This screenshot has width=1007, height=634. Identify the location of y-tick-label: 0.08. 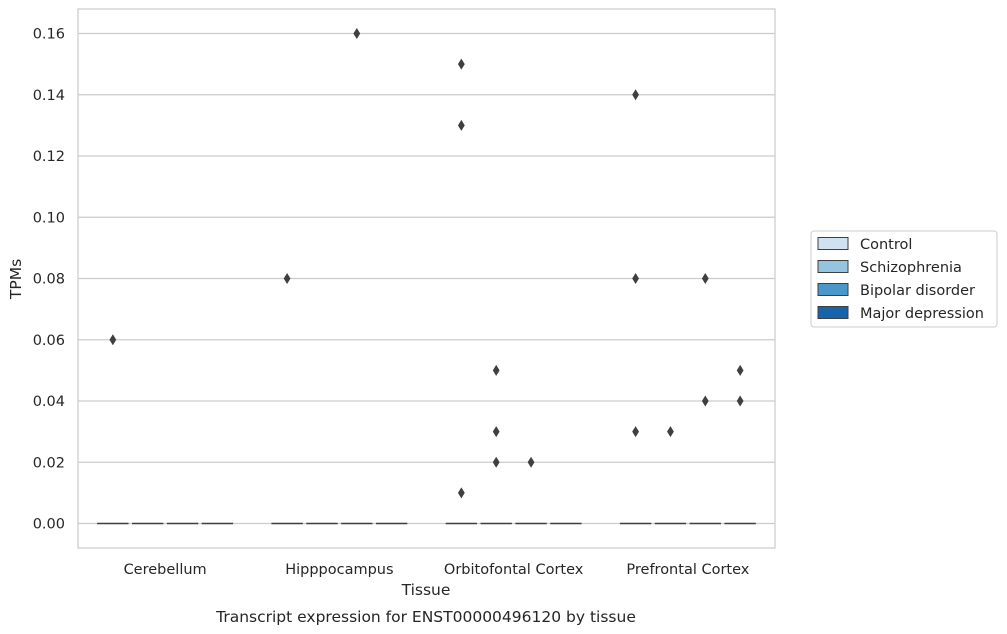
(49, 280).